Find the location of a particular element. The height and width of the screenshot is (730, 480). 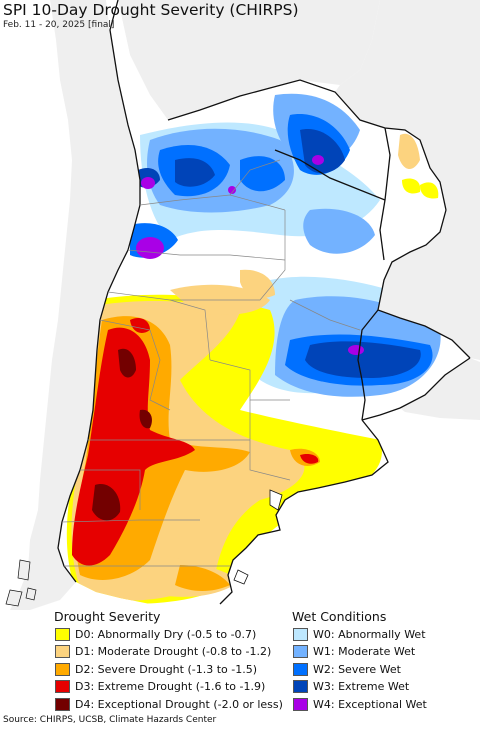

wet-legend-item: W4: Exceptional Wet is located at coordinates (360, 704).